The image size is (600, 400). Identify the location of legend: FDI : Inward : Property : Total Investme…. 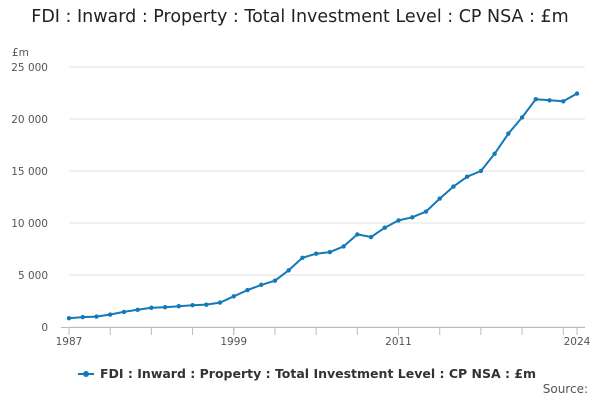
(307, 373).